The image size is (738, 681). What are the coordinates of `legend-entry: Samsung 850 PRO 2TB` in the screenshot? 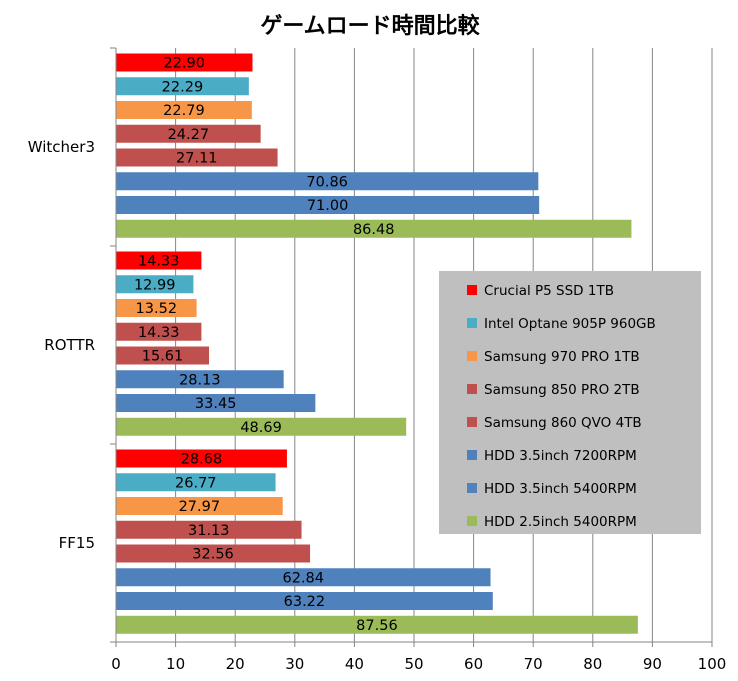 It's located at (562, 390).